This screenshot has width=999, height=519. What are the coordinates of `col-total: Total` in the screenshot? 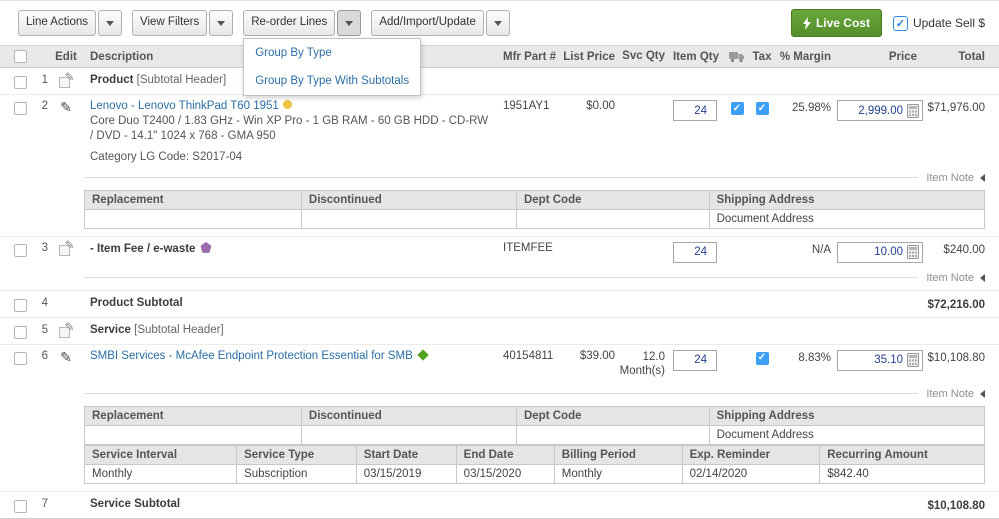 It's located at (971, 56).